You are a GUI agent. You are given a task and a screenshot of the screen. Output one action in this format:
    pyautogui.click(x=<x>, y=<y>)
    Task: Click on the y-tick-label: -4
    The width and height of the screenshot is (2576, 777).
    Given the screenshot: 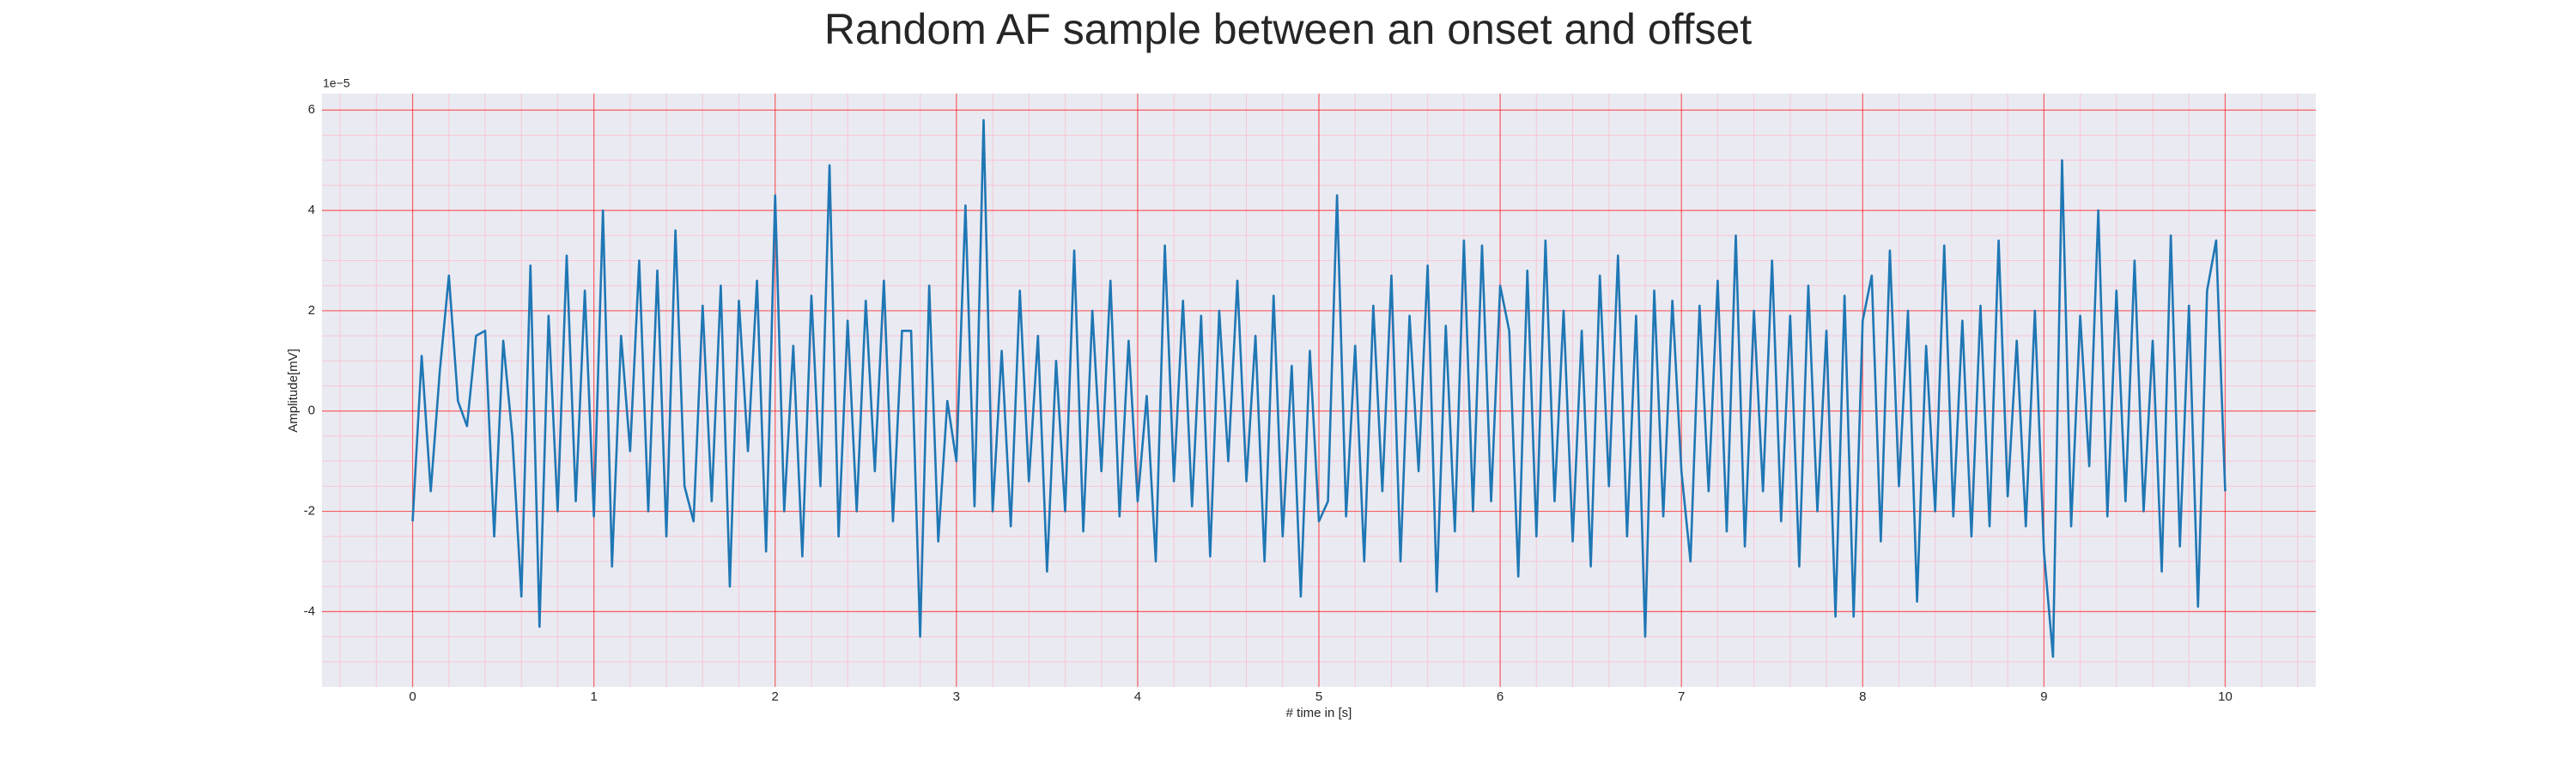 What is the action you would take?
    pyautogui.click(x=310, y=611)
    